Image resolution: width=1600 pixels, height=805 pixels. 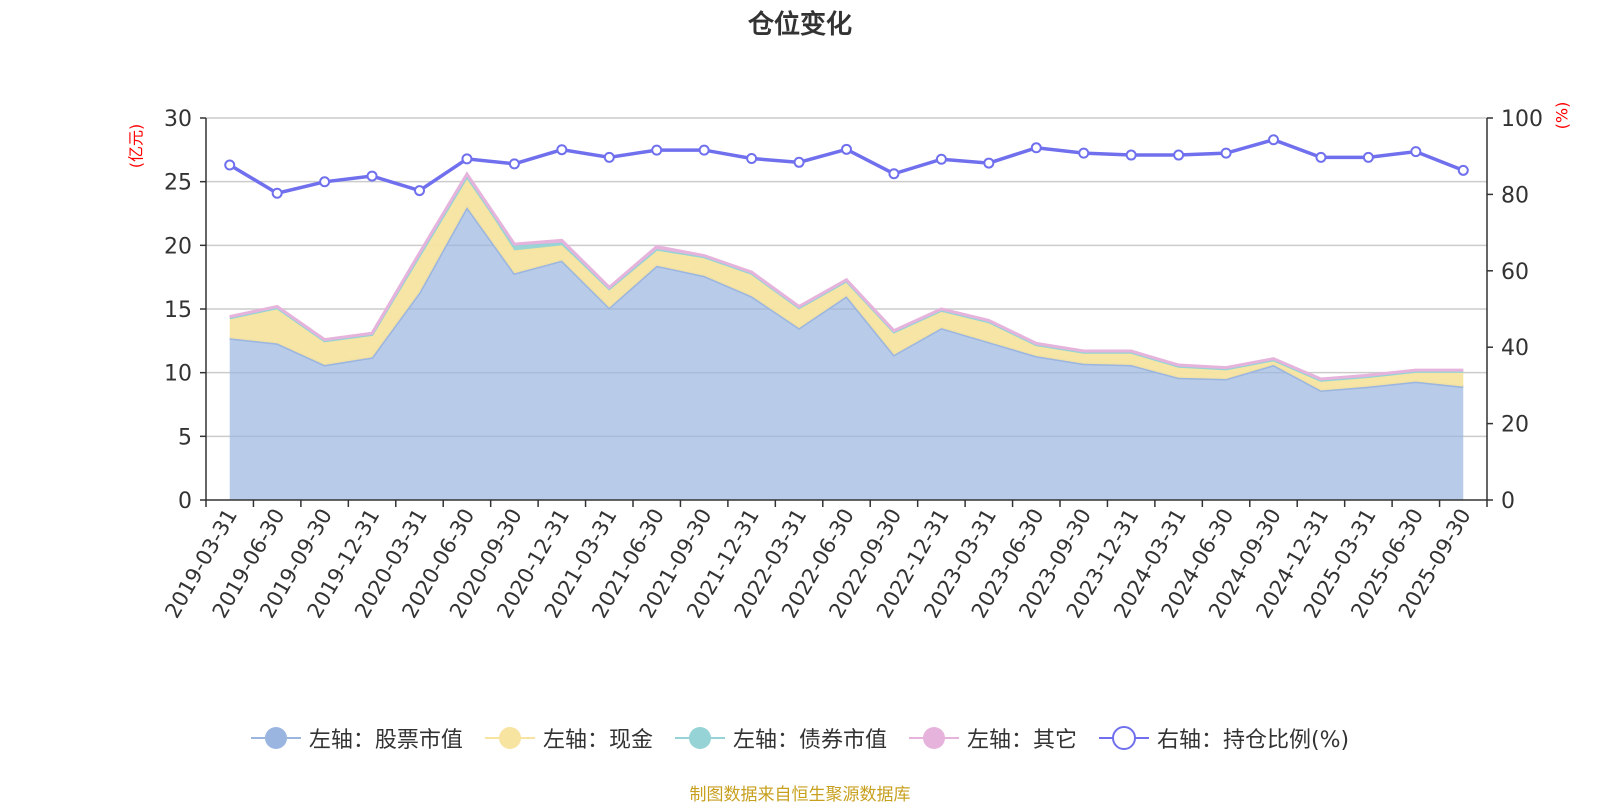 I want to click on right-axis-tick-label: 0, so click(x=1508, y=501).